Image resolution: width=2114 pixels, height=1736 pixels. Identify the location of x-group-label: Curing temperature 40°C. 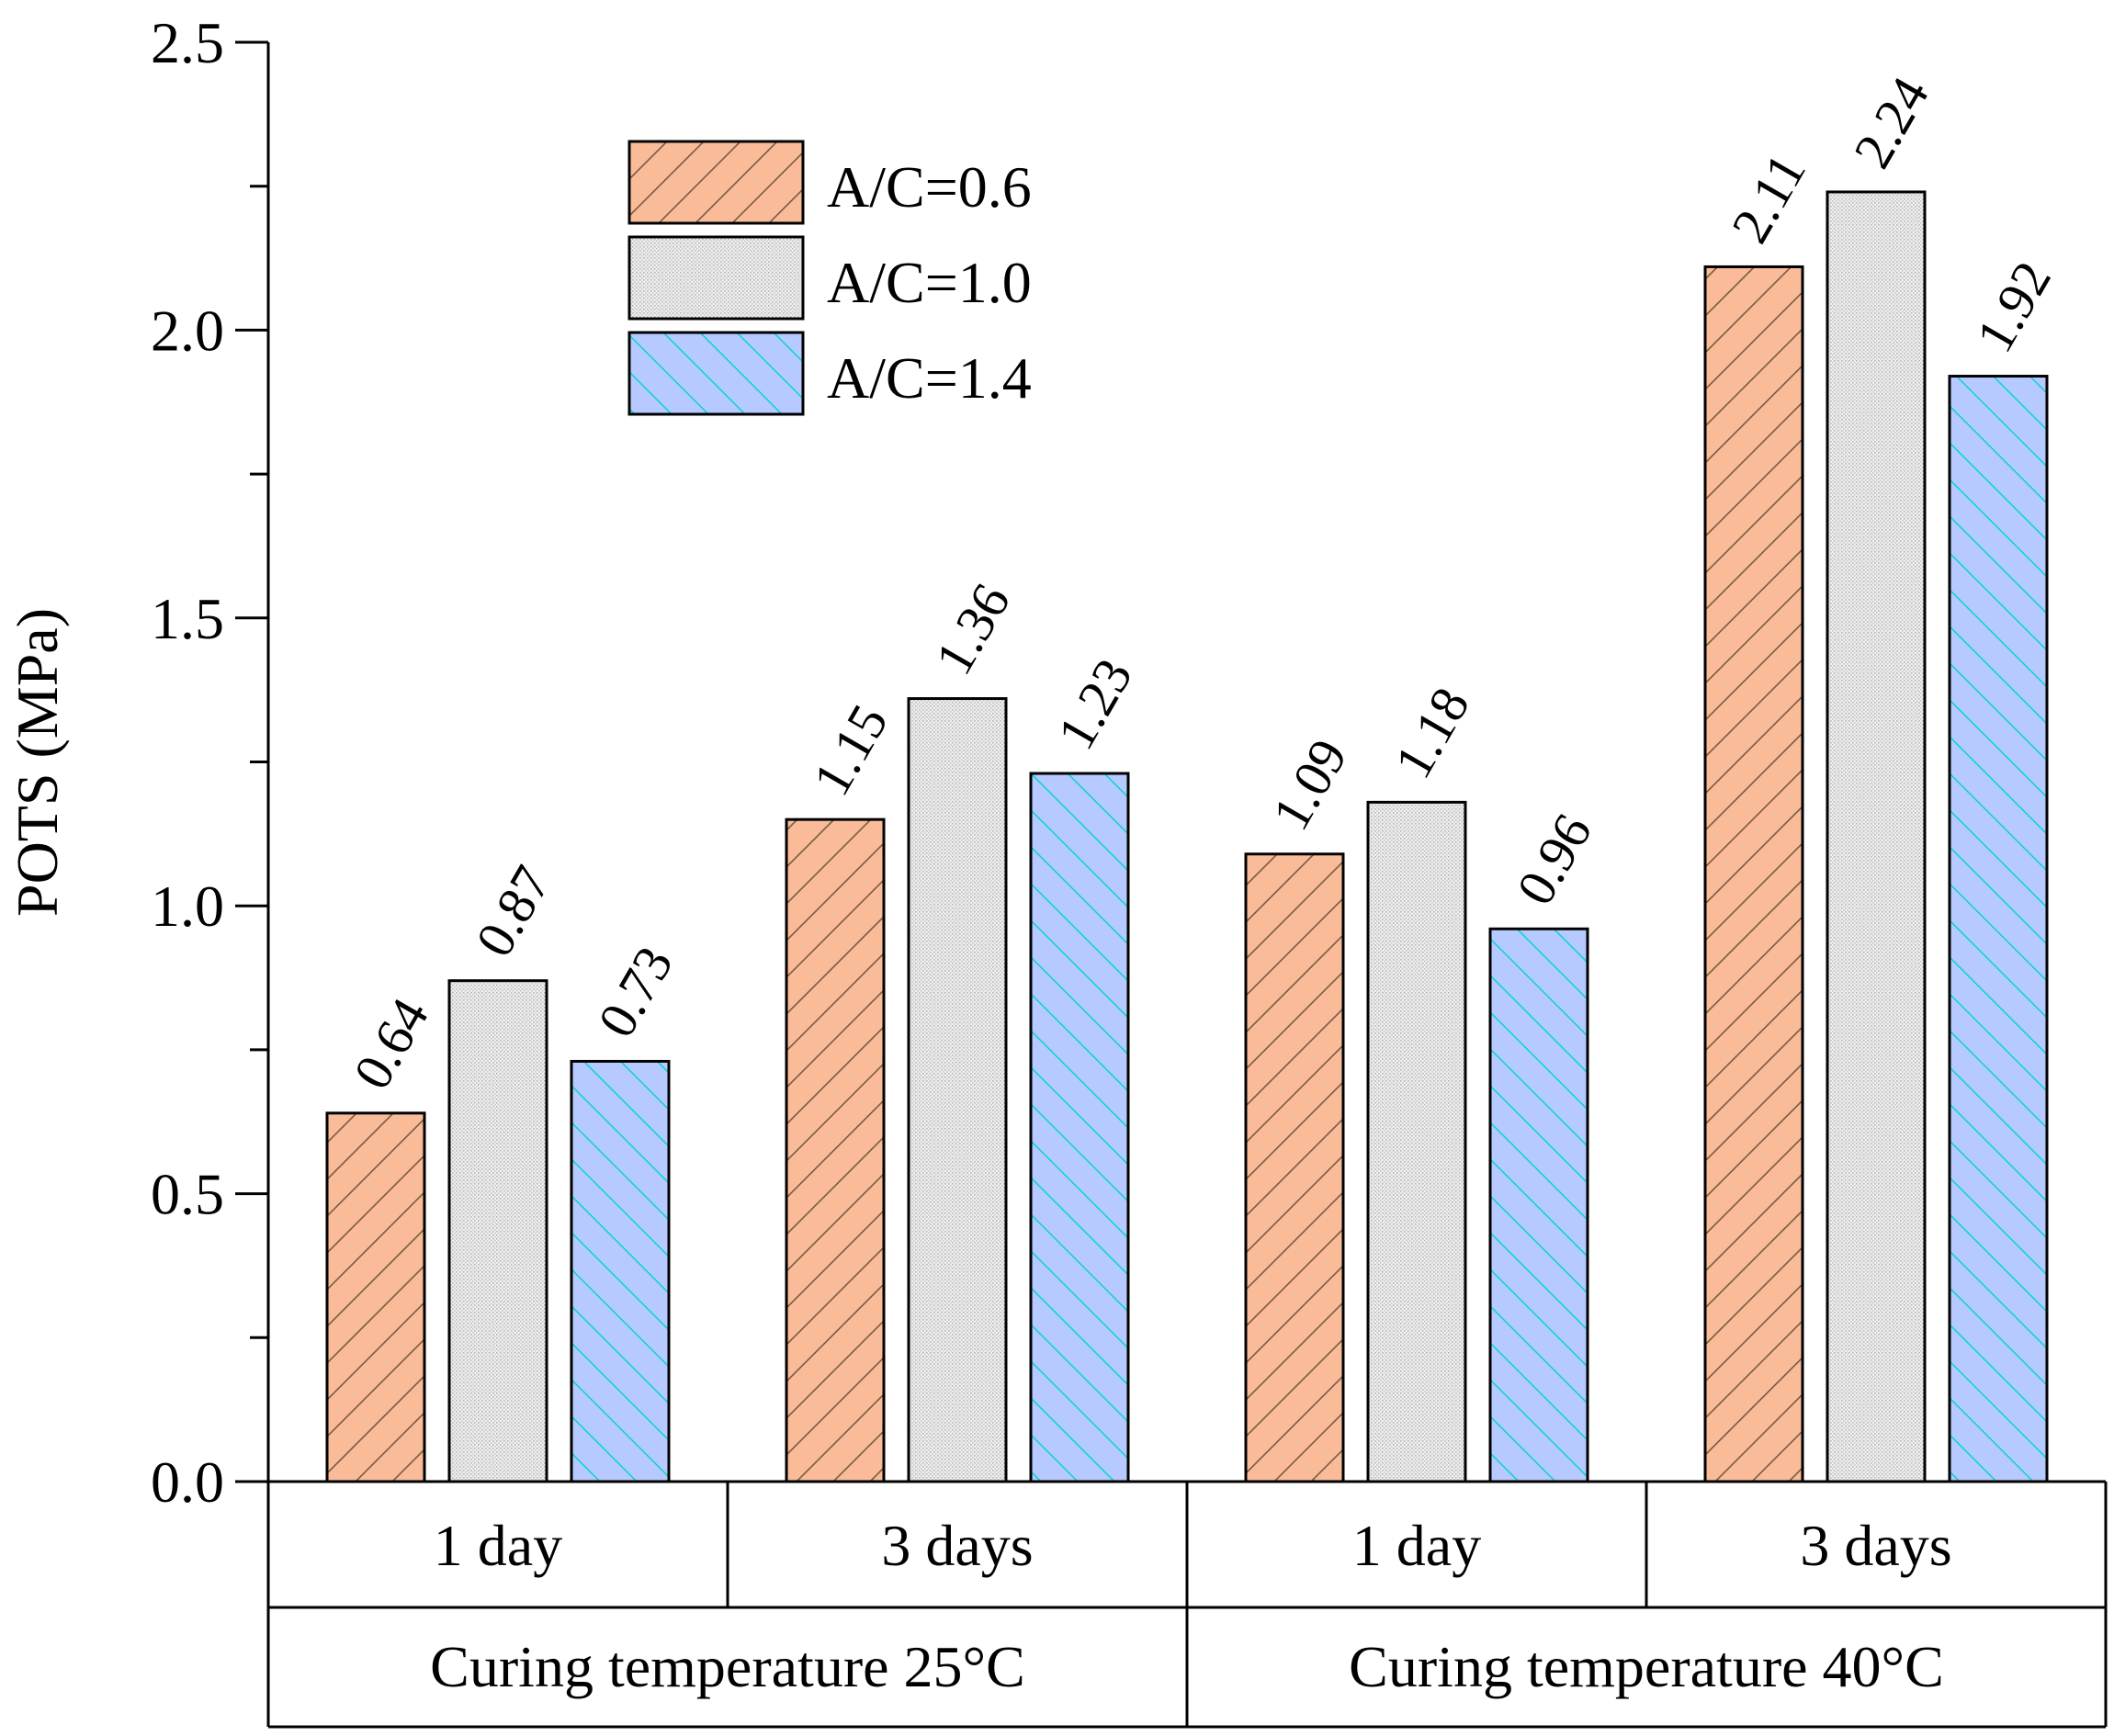
(1646, 1666).